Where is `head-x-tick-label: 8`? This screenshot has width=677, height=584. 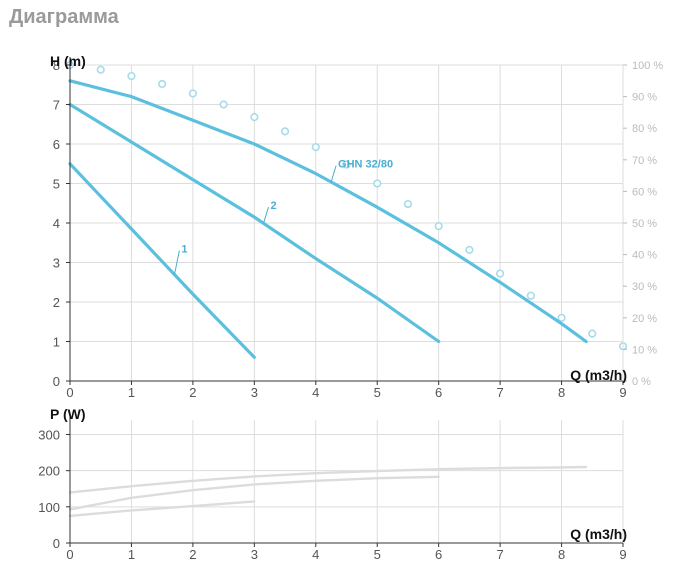
head-x-tick-label: 8 is located at coordinates (561, 392).